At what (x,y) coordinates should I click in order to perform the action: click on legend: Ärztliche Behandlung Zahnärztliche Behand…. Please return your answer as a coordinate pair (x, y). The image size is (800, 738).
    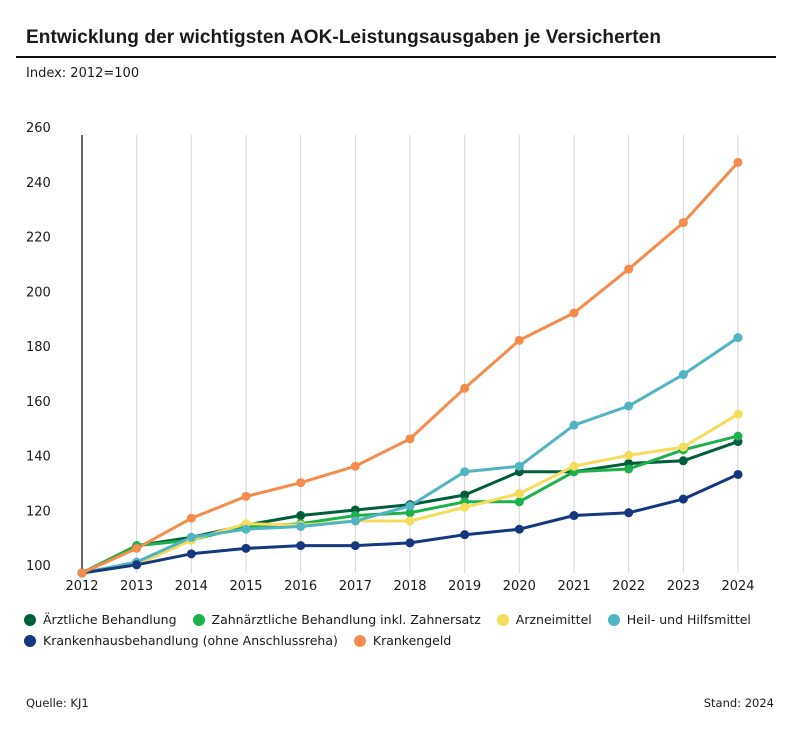
    Looking at the image, I should click on (404, 630).